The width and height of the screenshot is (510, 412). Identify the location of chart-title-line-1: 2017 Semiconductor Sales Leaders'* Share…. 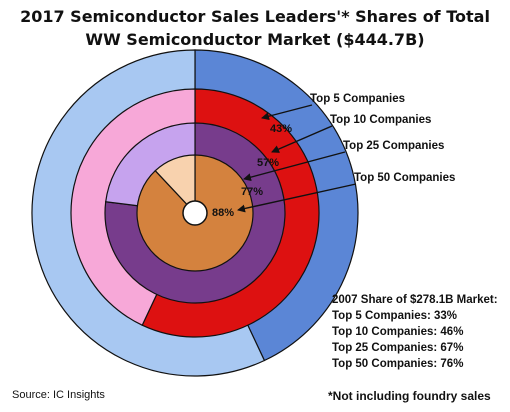
(255, 16).